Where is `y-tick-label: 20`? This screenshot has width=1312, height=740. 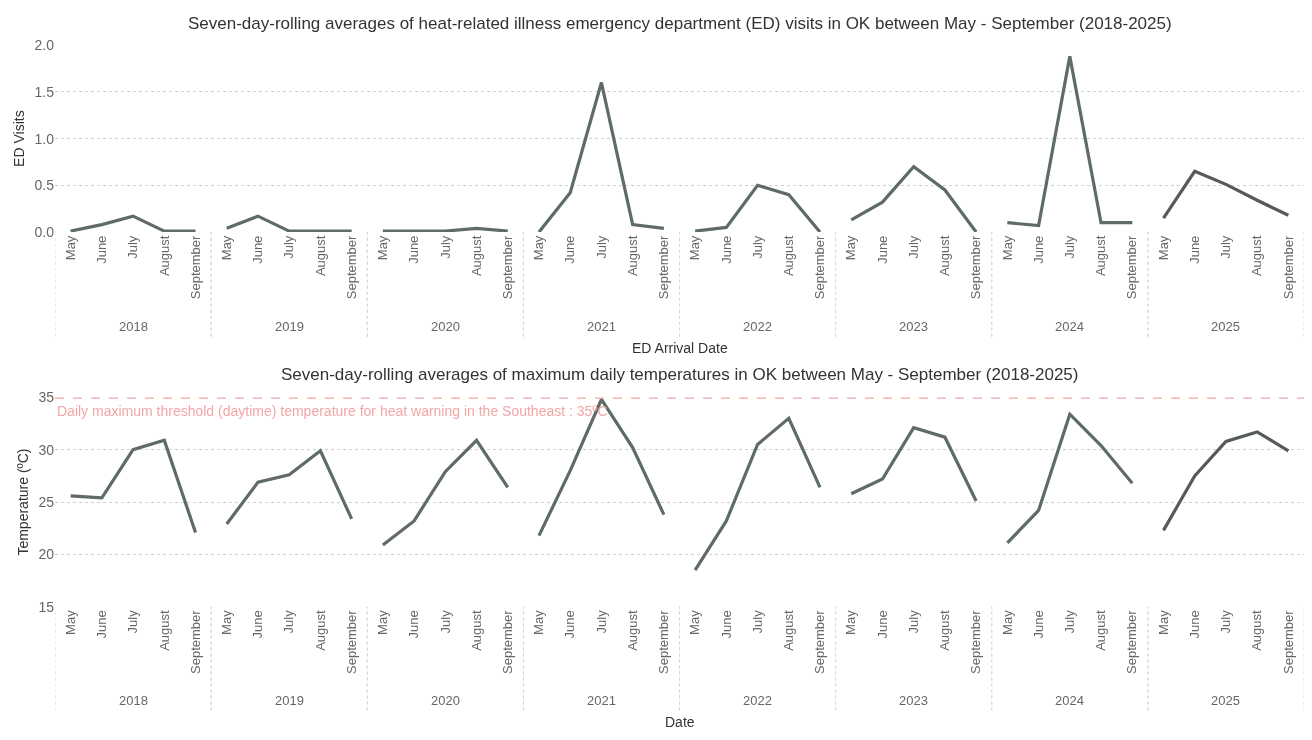
y-tick-label: 20 is located at coordinates (46, 554).